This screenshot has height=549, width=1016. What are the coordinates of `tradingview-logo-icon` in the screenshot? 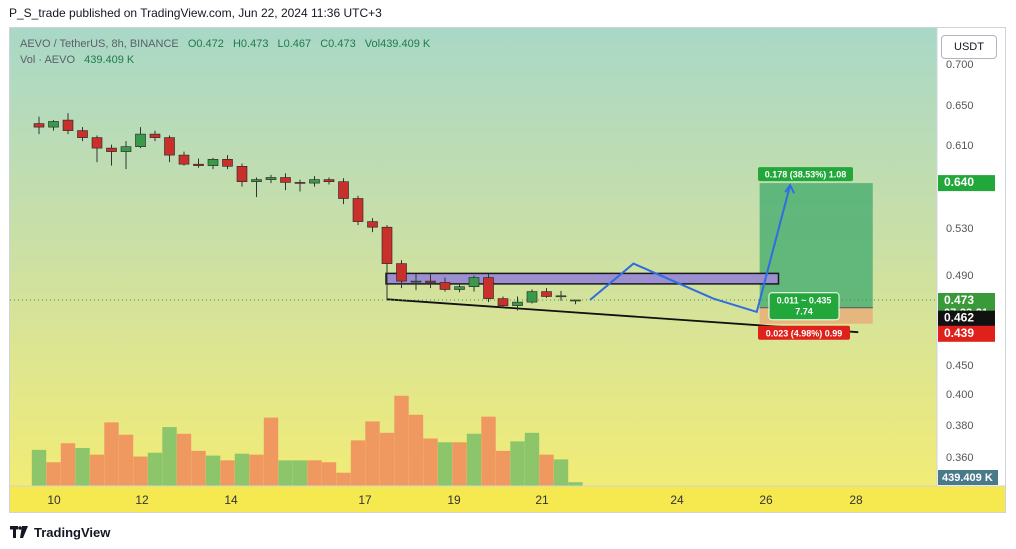 It's located at (19, 532).